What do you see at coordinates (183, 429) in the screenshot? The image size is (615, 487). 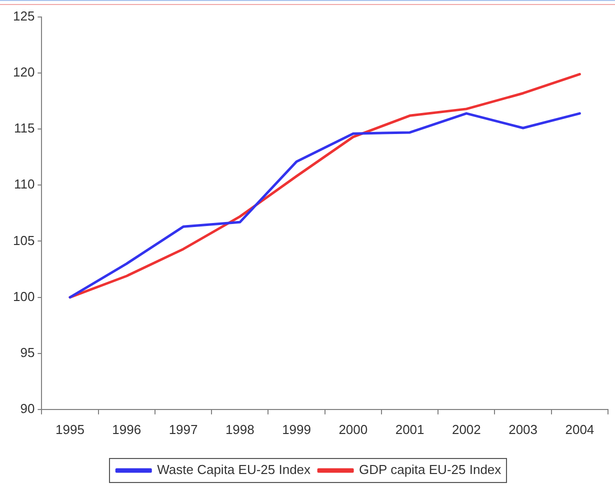 I see `x-tick-label: 1997` at bounding box center [183, 429].